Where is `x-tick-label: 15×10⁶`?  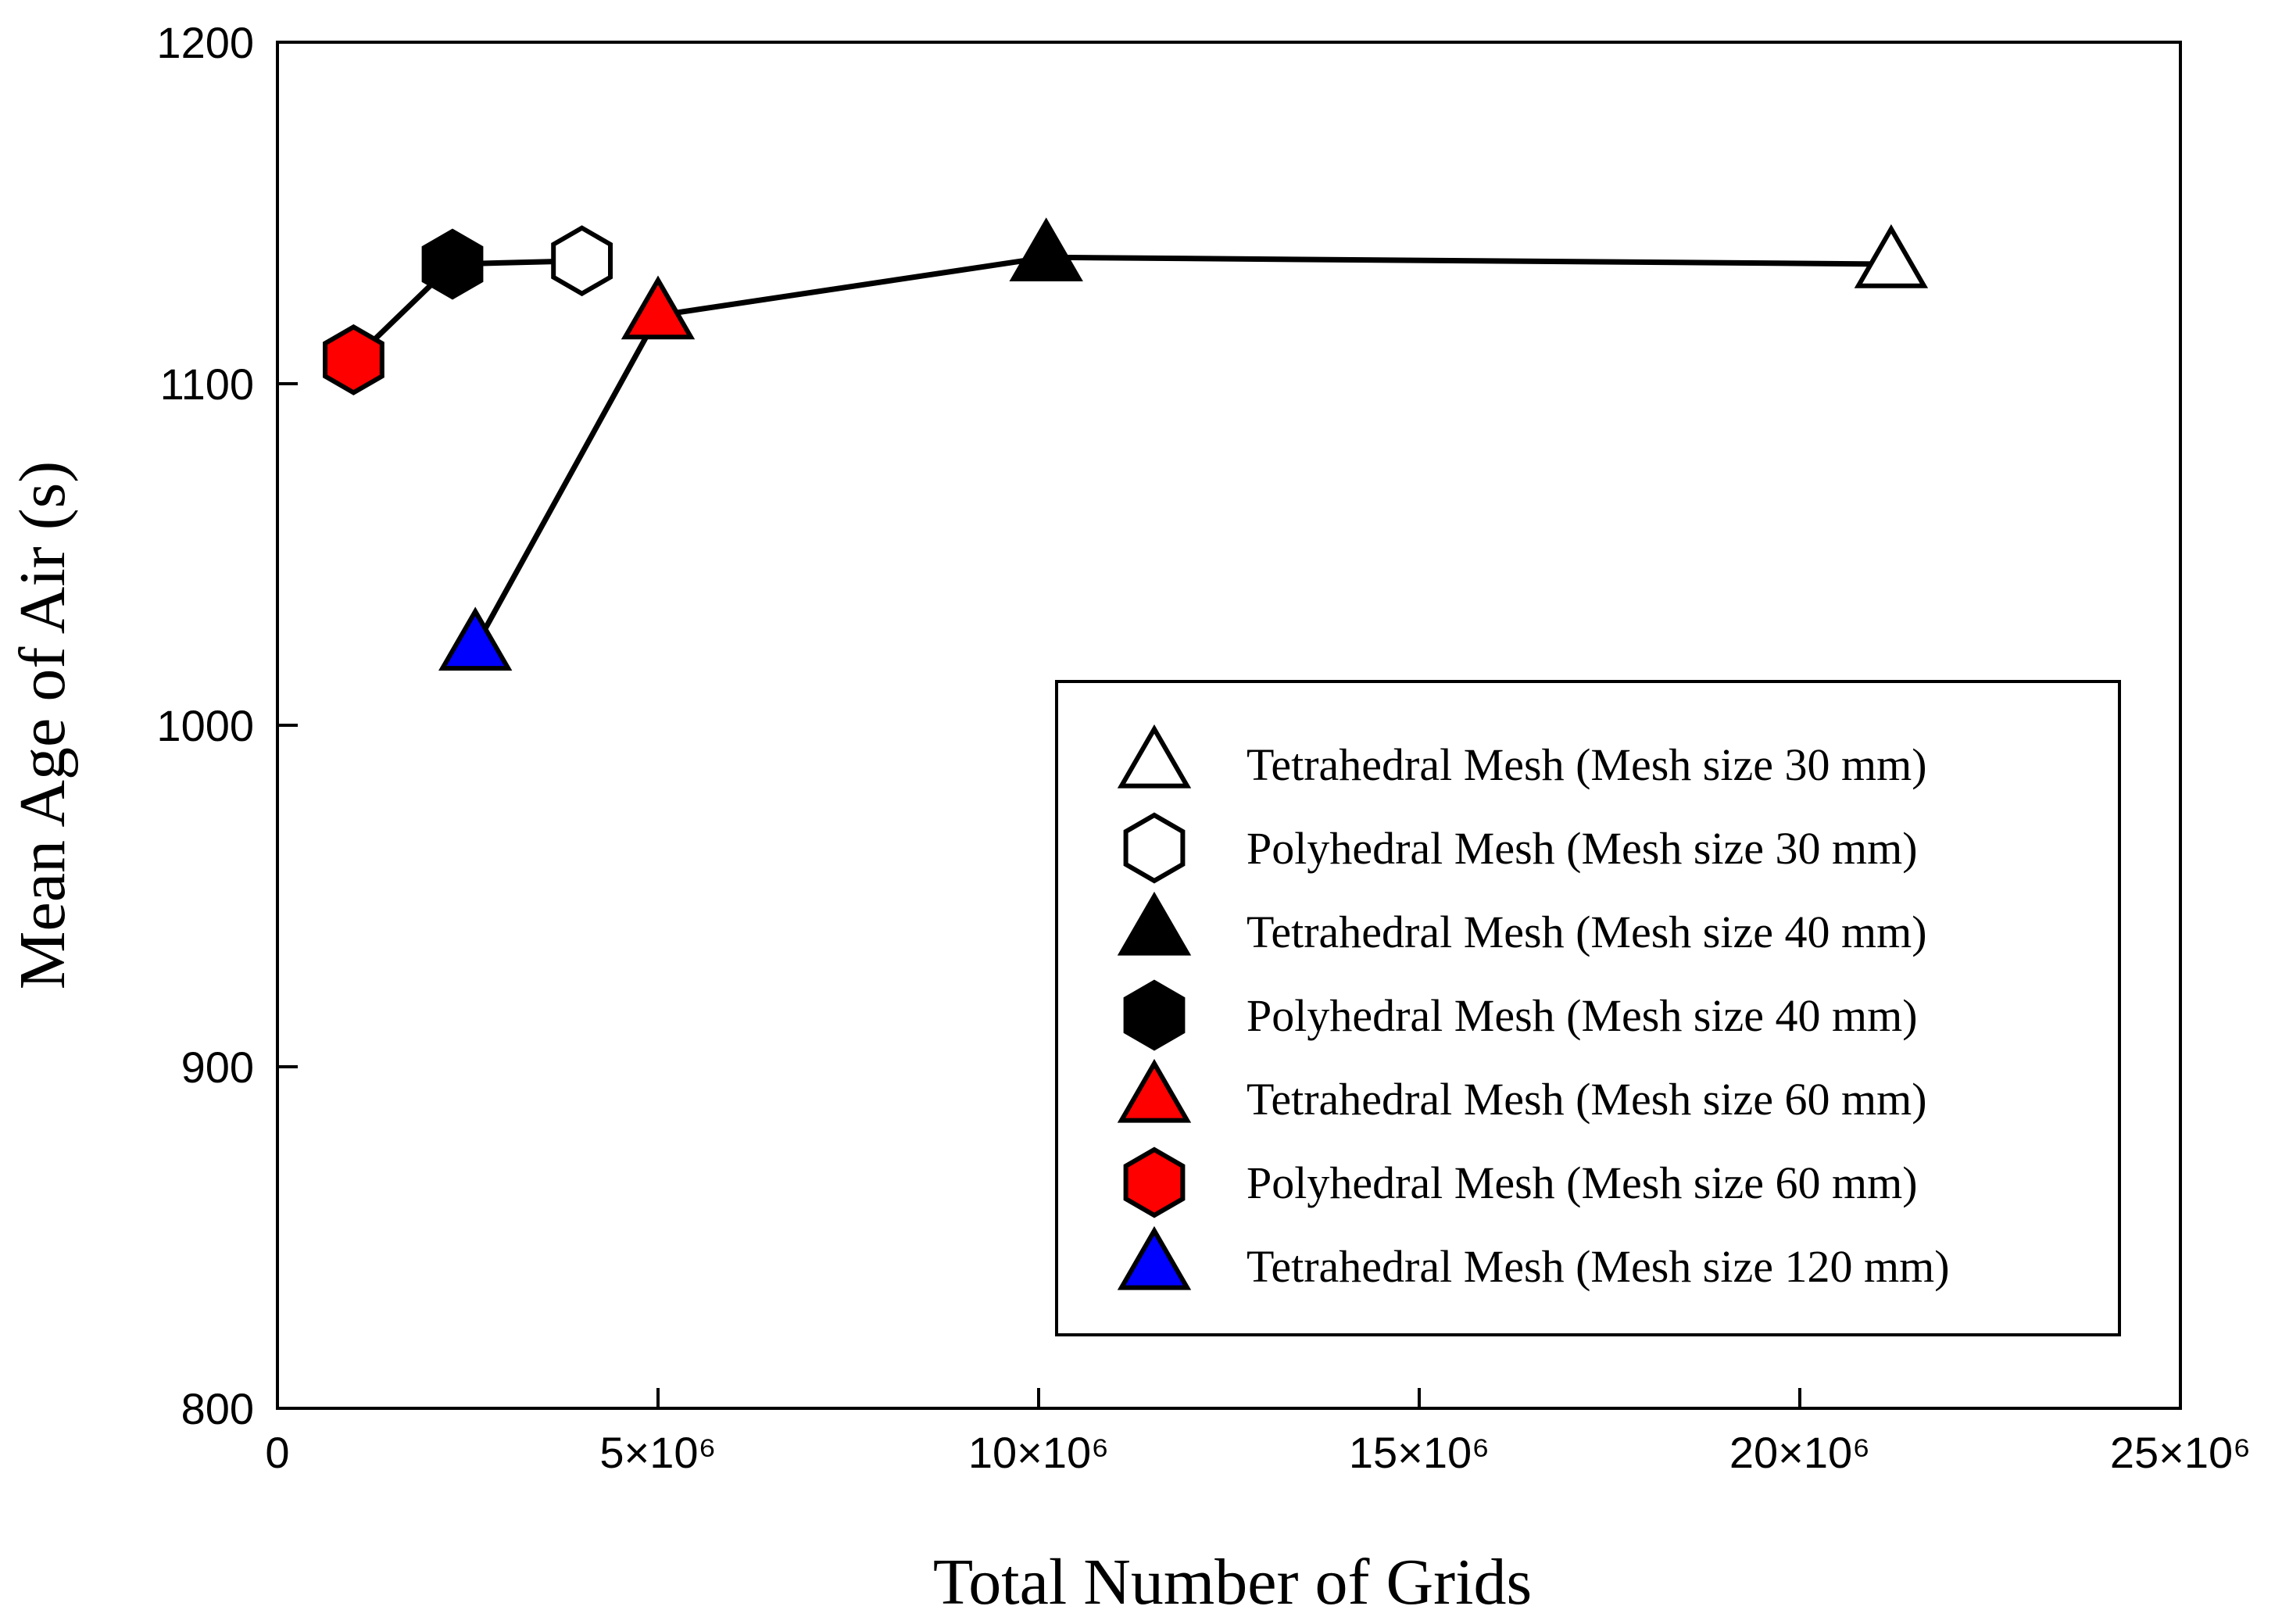 x-tick-label: 15×10⁶ is located at coordinates (1419, 1452).